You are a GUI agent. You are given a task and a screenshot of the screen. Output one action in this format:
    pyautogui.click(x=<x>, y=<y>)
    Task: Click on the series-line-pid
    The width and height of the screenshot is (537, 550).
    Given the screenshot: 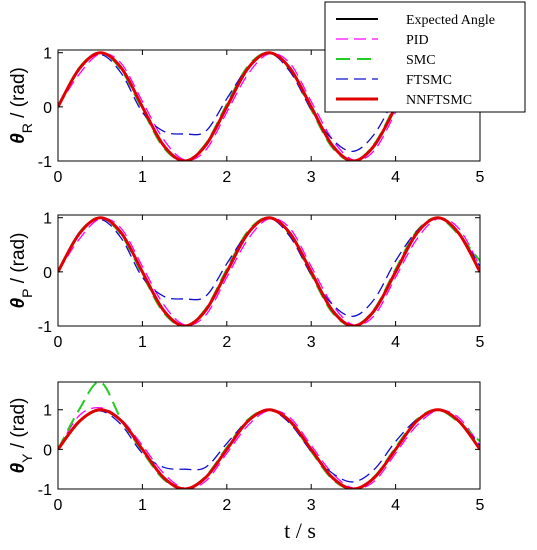 What is the action you would take?
    pyautogui.click(x=227, y=106)
    